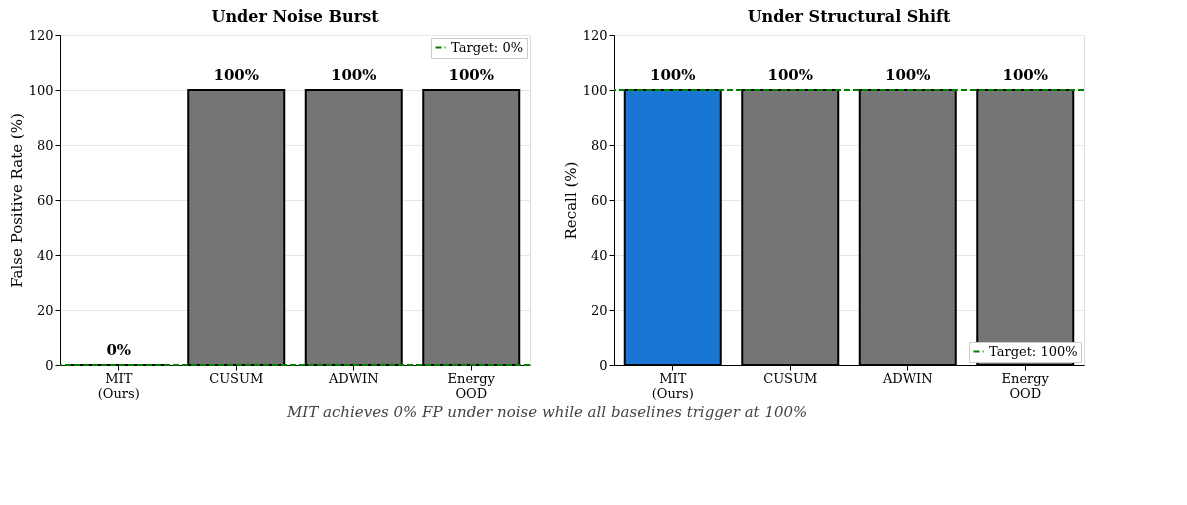 Image resolution: width=1187 pixels, height=505 pixels. I want to click on y-axis-title: False Positive Rate (%), so click(16, 200).